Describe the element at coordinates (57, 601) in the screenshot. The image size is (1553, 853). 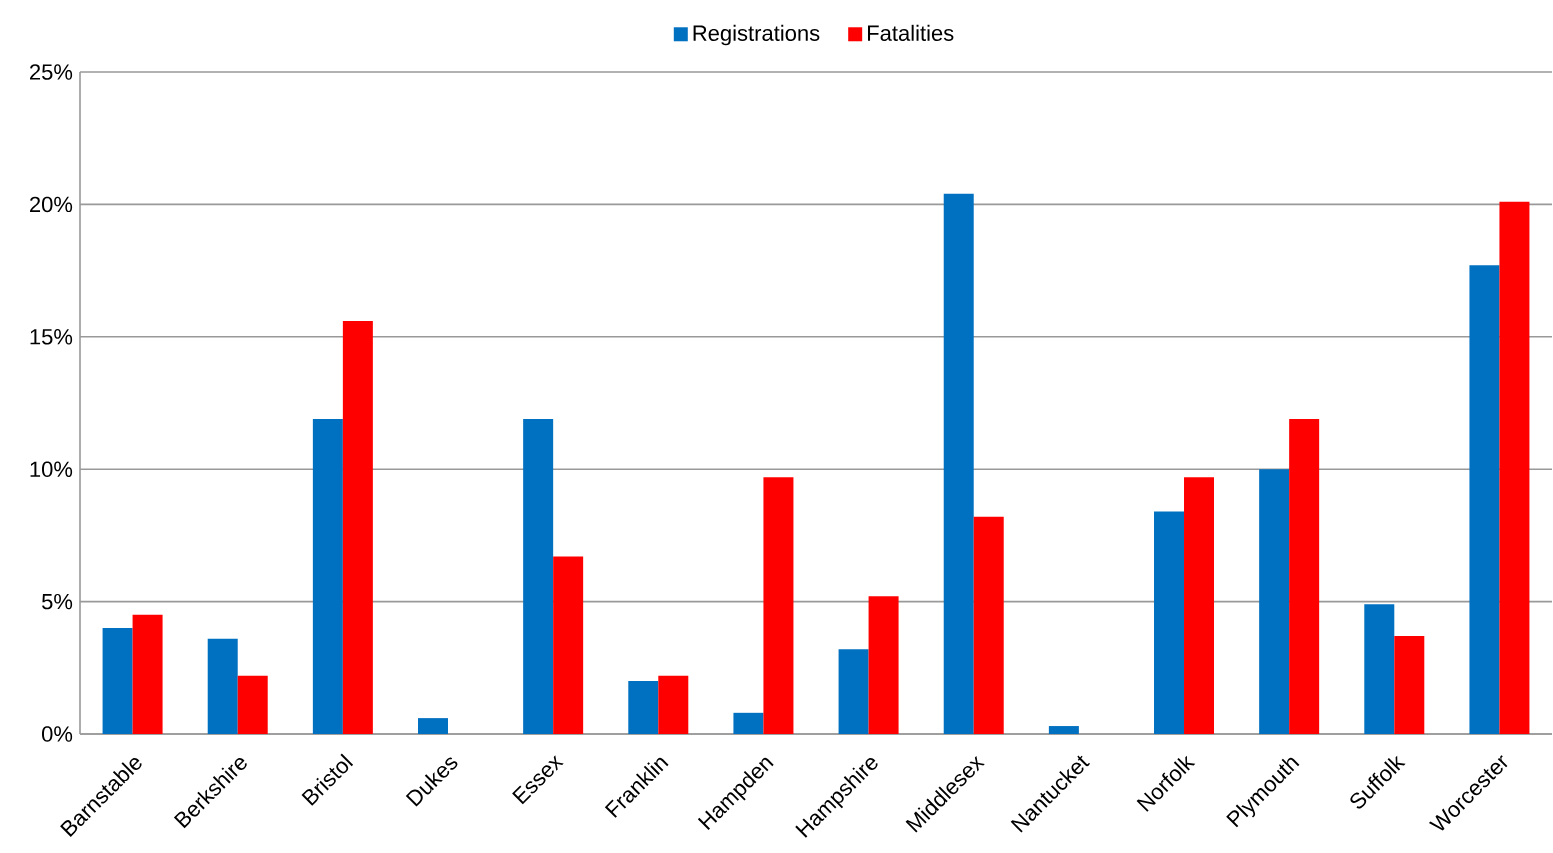
I see `y-tick-label: 5%` at that location.